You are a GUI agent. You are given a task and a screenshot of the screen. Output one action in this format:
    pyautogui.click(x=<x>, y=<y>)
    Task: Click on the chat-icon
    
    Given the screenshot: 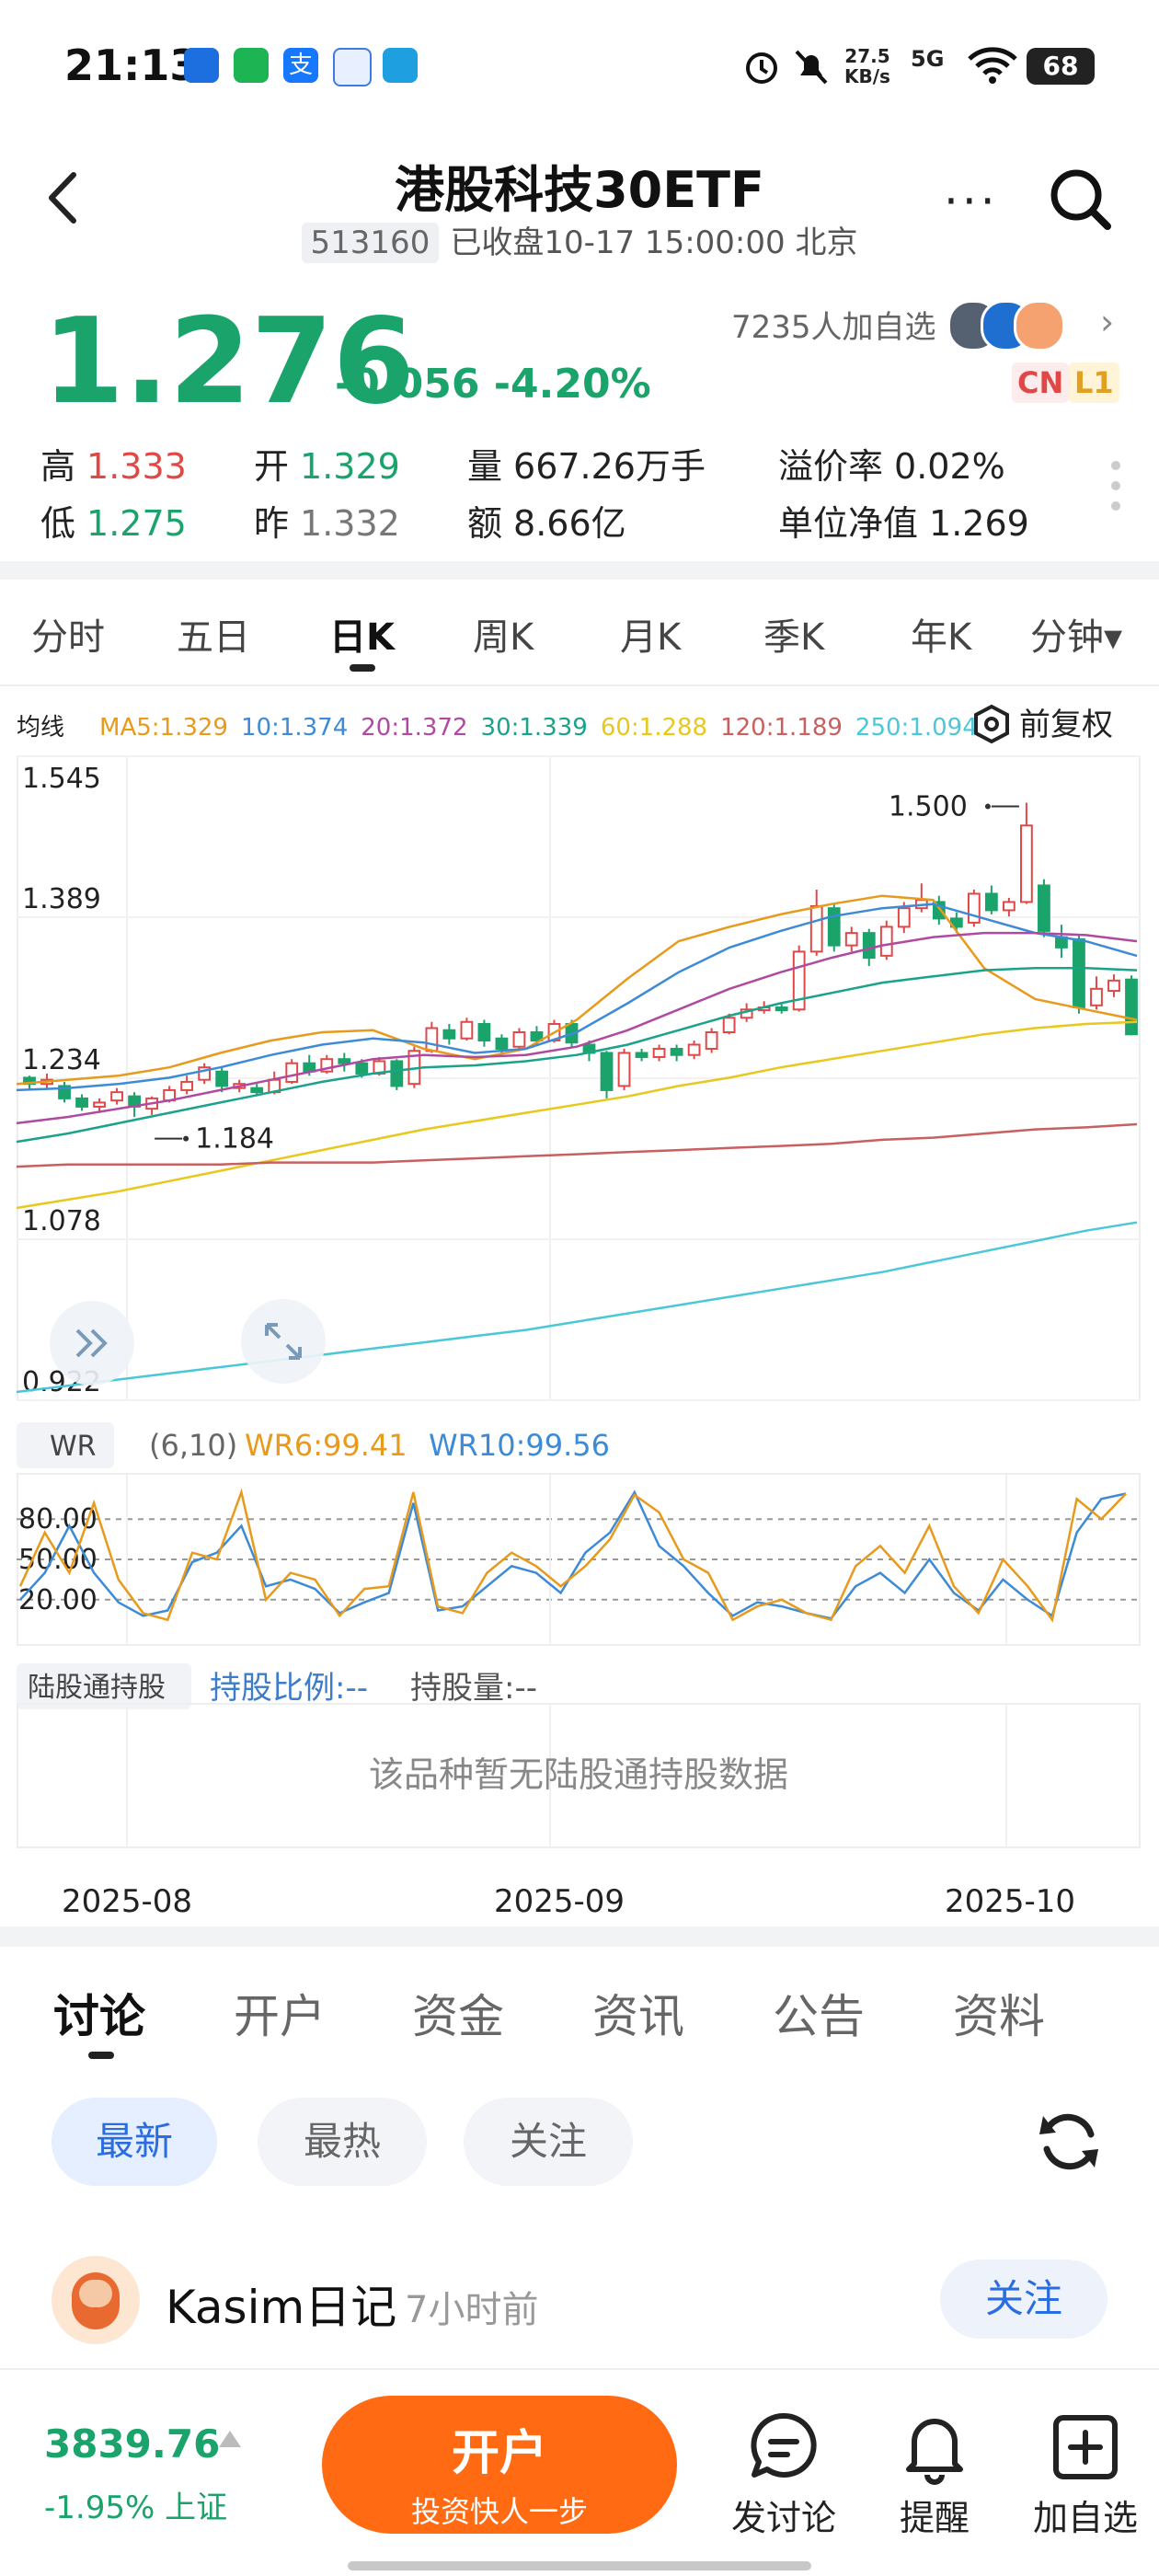 What is the action you would take?
    pyautogui.click(x=783, y=2447)
    